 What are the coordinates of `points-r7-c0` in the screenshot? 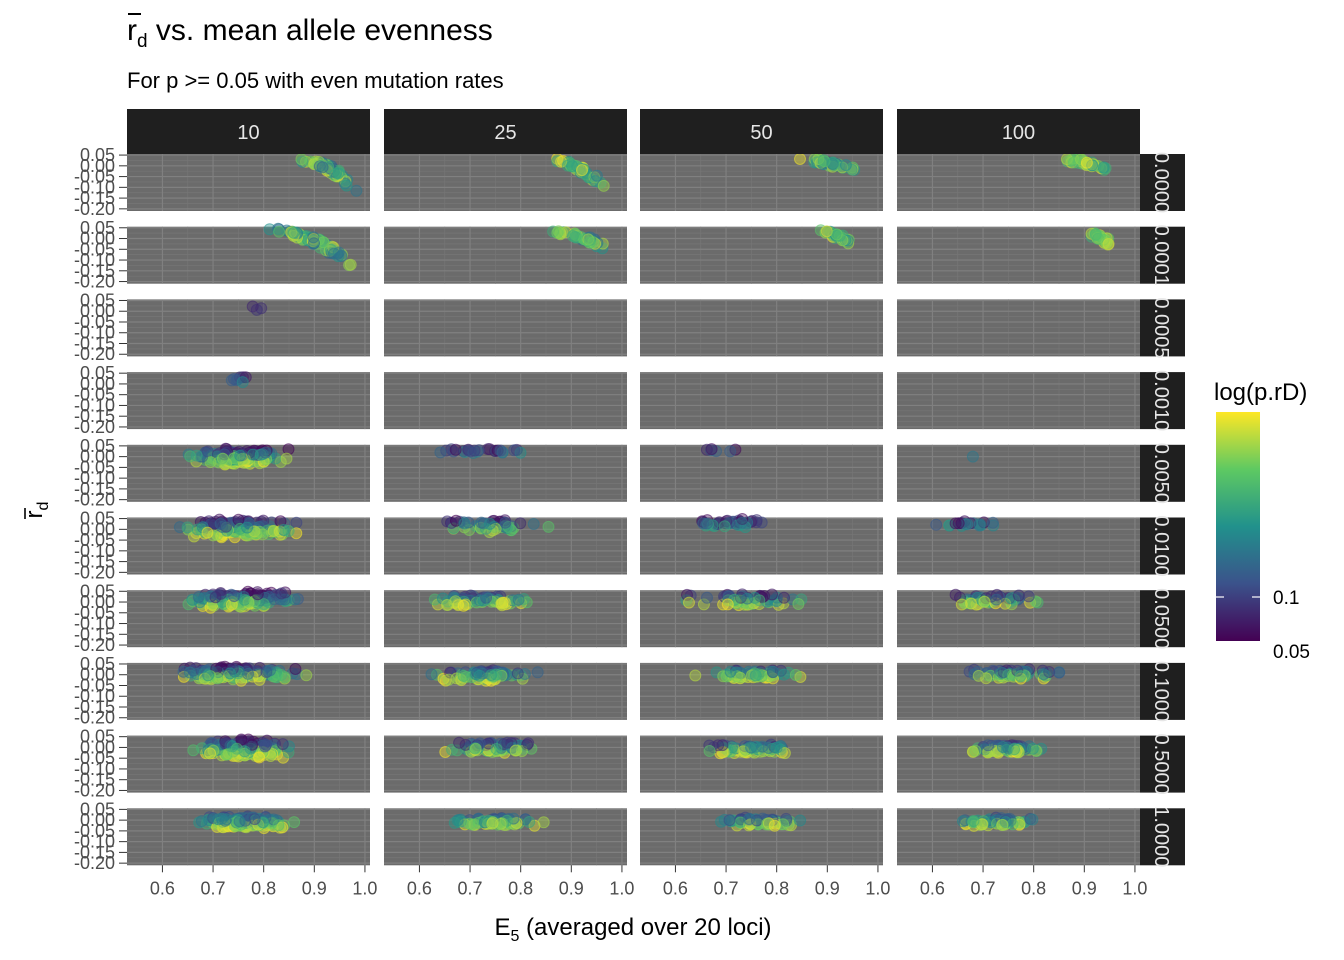 It's located at (245, 673).